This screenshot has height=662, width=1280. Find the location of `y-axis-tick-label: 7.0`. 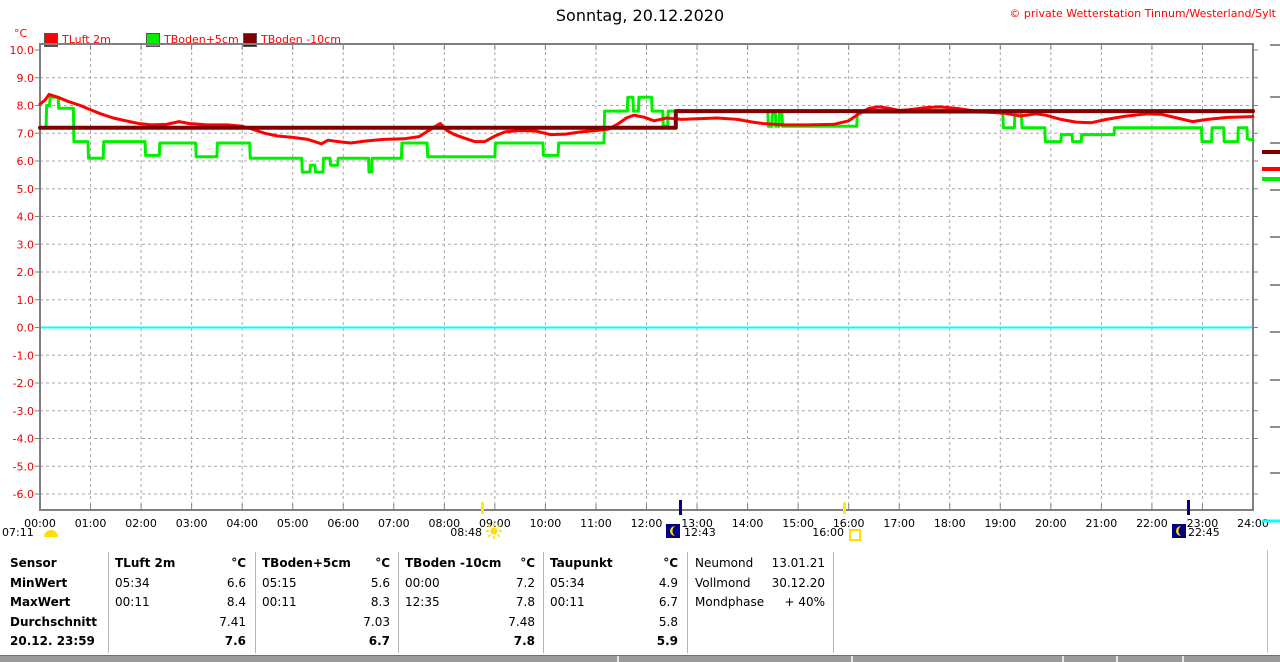

y-axis-tick-label: 7.0 is located at coordinates (26, 133).